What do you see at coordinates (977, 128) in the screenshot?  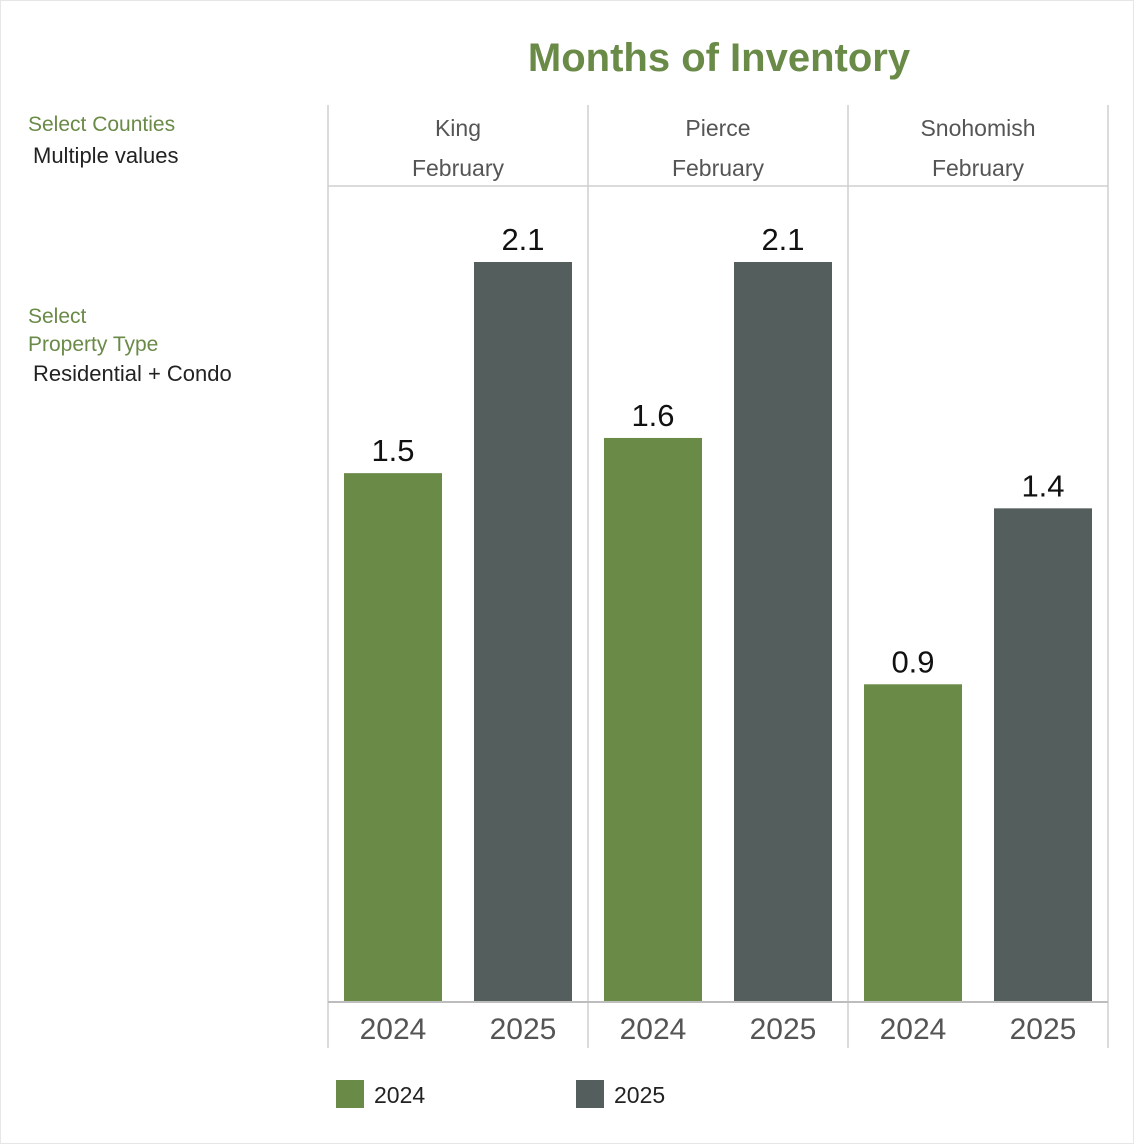 I see `panel-county-header: Snohomish` at bounding box center [977, 128].